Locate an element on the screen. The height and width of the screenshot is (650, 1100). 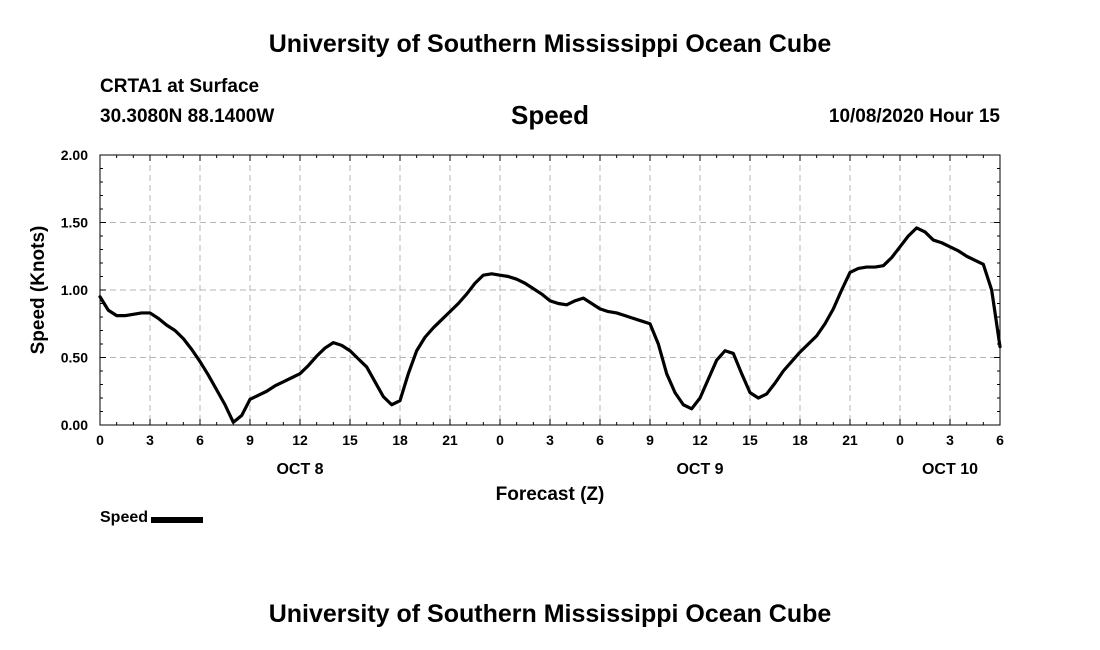
y-tick-label: 1.50 is located at coordinates (74, 223).